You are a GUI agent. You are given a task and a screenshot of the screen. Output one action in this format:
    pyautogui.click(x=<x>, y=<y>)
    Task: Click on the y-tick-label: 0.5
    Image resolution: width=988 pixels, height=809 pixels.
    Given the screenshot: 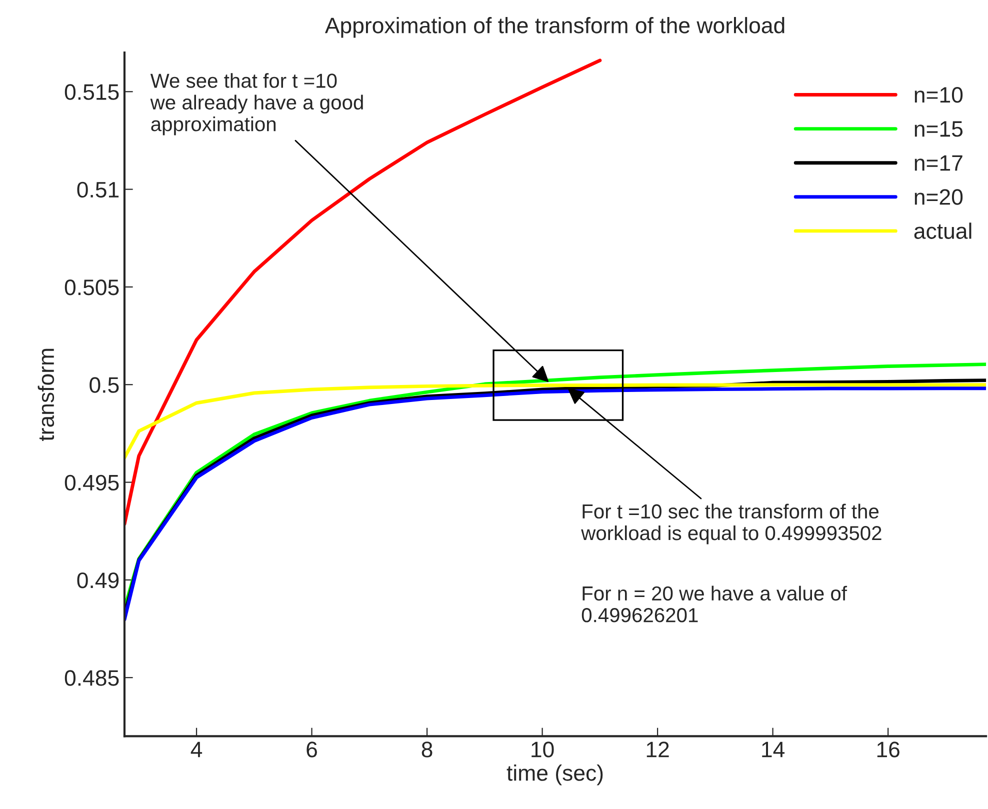 What is the action you would take?
    pyautogui.click(x=104, y=385)
    